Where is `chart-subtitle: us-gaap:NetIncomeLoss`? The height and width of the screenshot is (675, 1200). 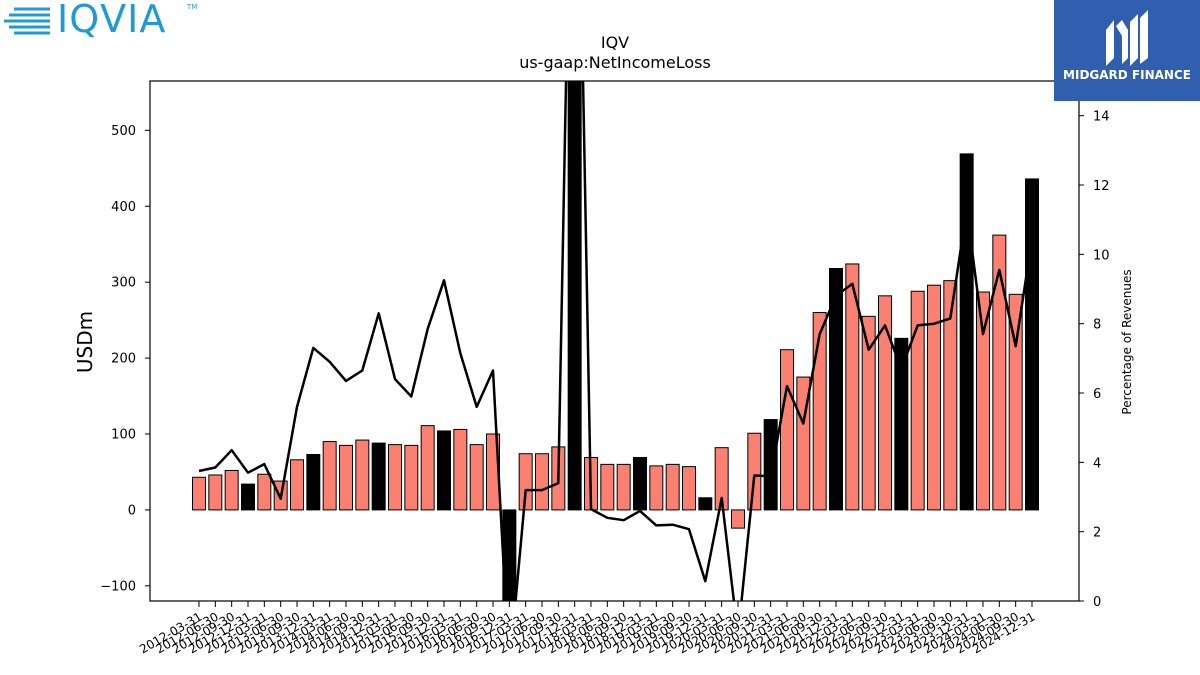 chart-subtitle: us-gaap:NetIncomeLoss is located at coordinates (615, 62).